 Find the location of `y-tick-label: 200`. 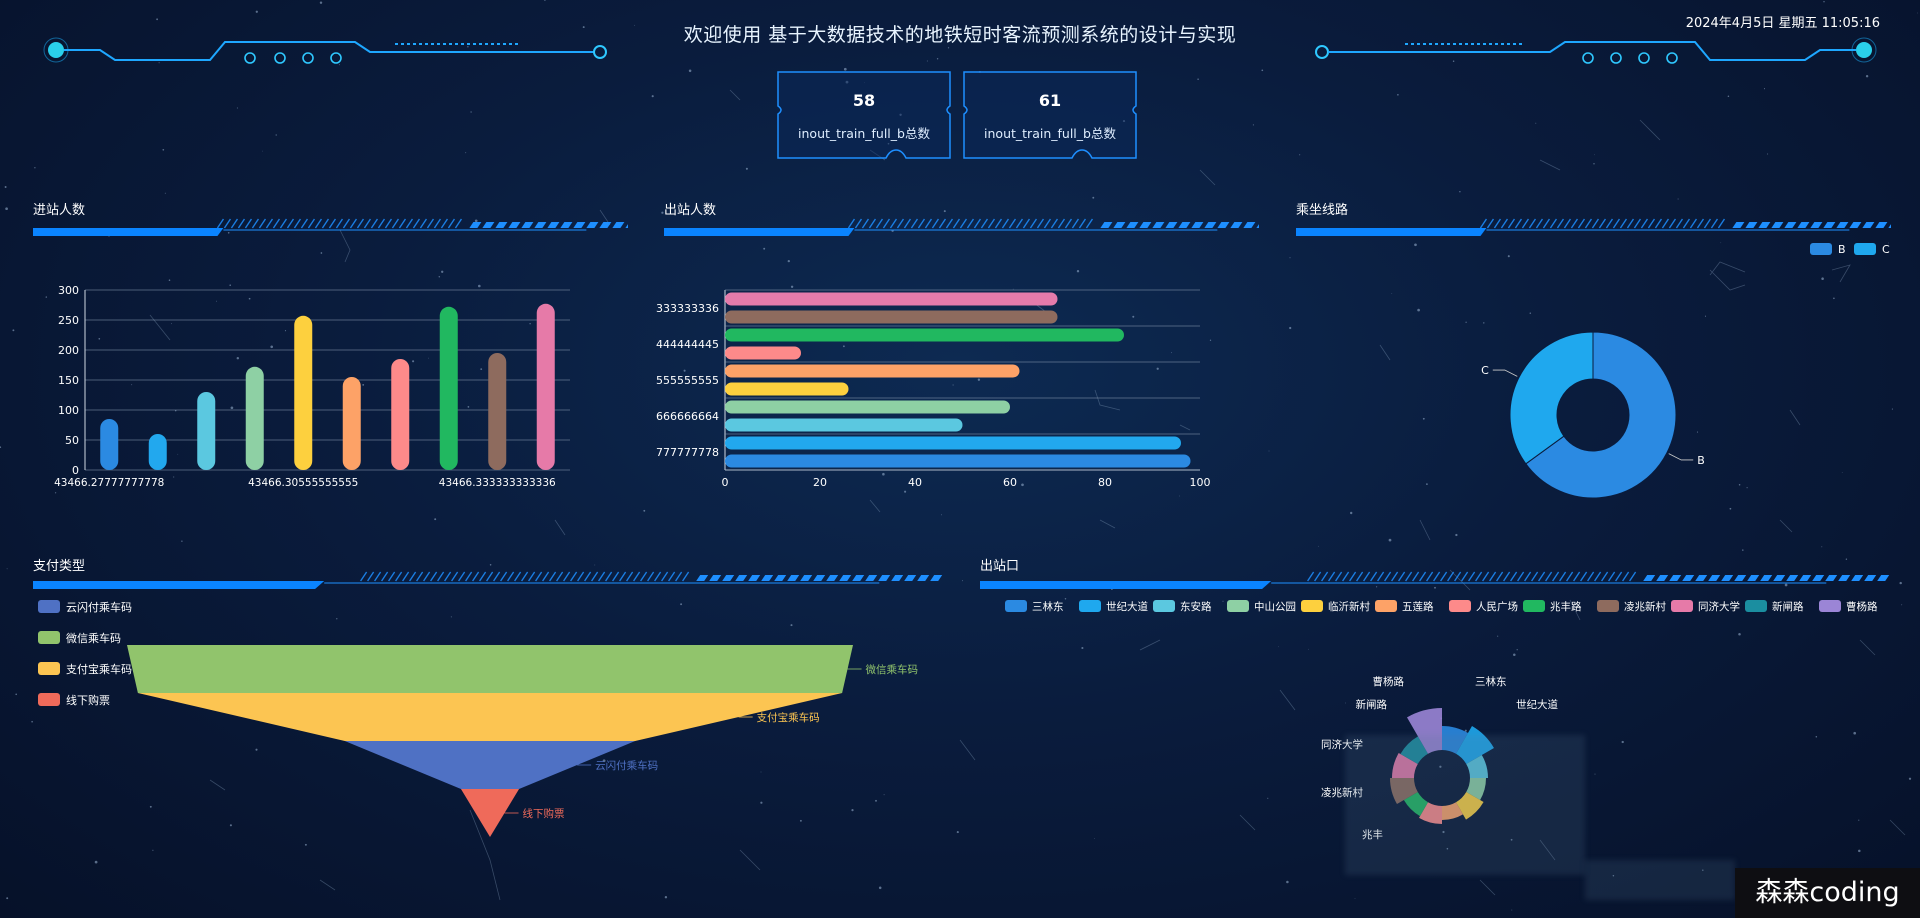

y-tick-label: 200 is located at coordinates (68, 350).